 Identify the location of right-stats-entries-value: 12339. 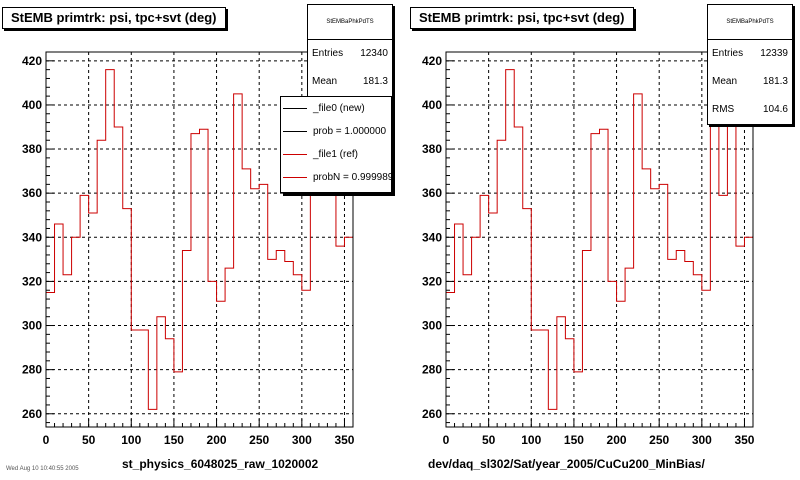
(774, 53).